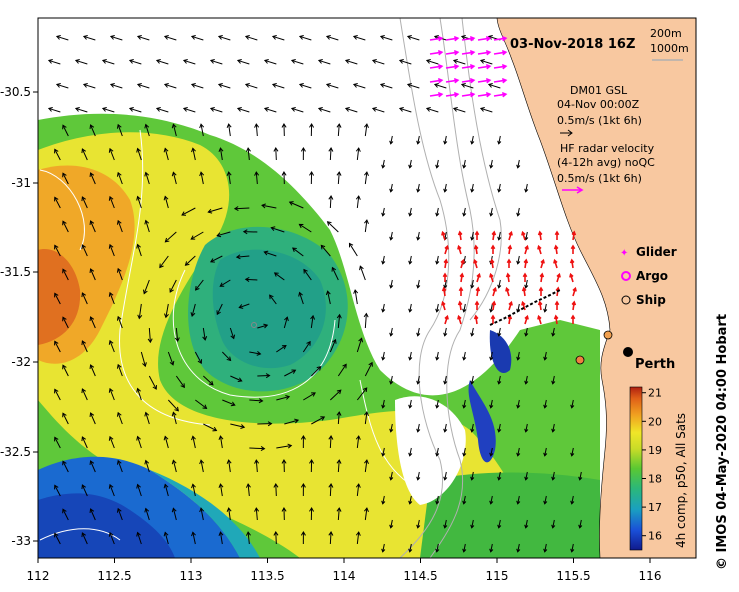 The image size is (739, 592). Describe the element at coordinates (655, 421) in the screenshot. I see `colorbar-tick-label: 20` at that location.